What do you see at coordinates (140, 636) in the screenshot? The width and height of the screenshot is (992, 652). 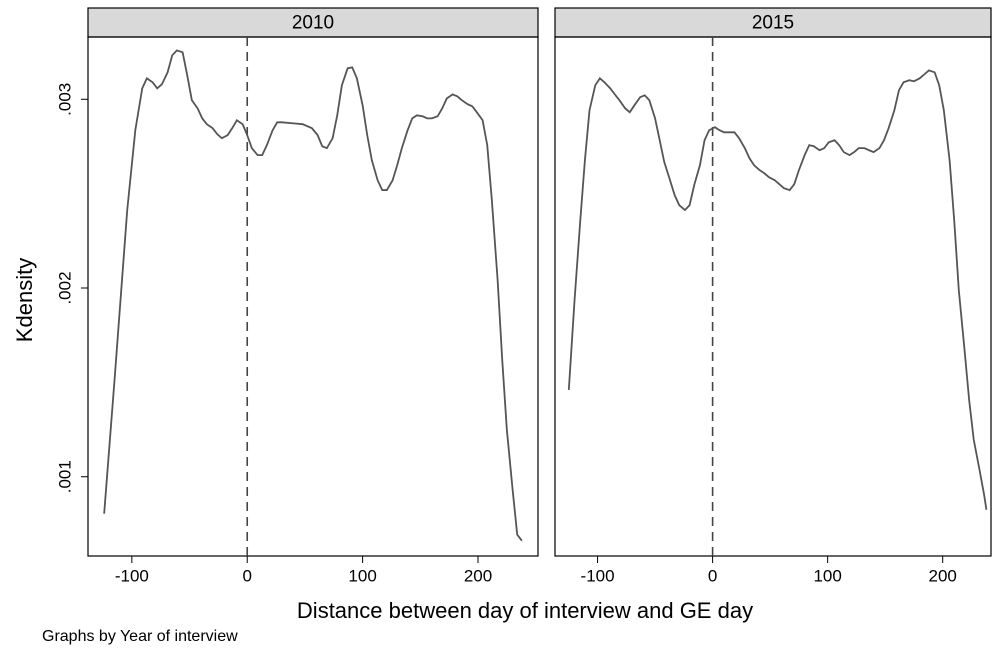 I see `note: Graphs by Year of interview` at bounding box center [140, 636].